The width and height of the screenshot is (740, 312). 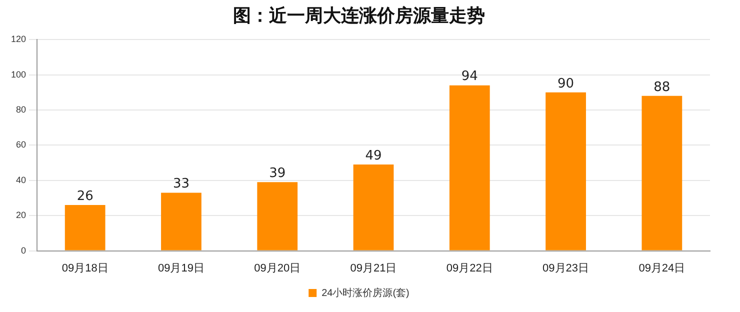 I want to click on y-tick-label: 100, so click(x=18, y=74).